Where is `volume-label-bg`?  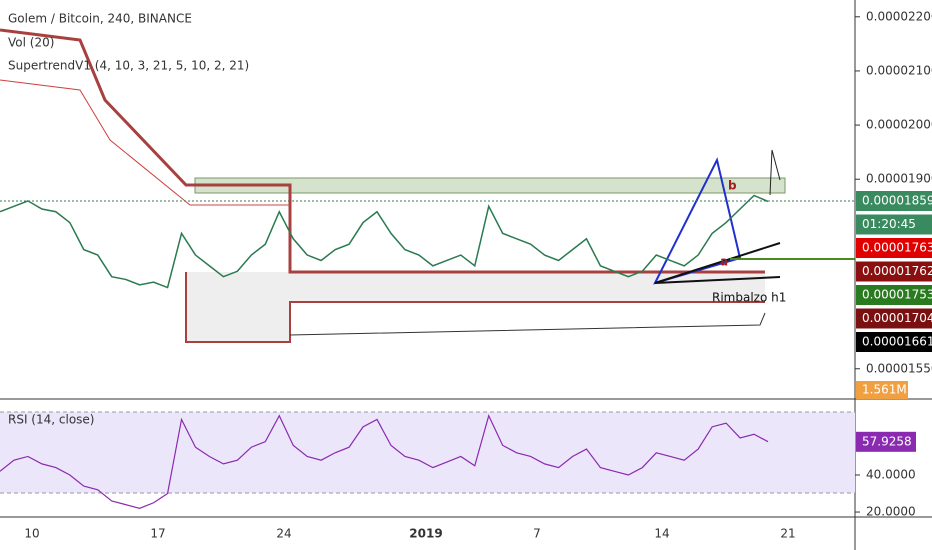
volume-label-bg is located at coordinates (882, 390).